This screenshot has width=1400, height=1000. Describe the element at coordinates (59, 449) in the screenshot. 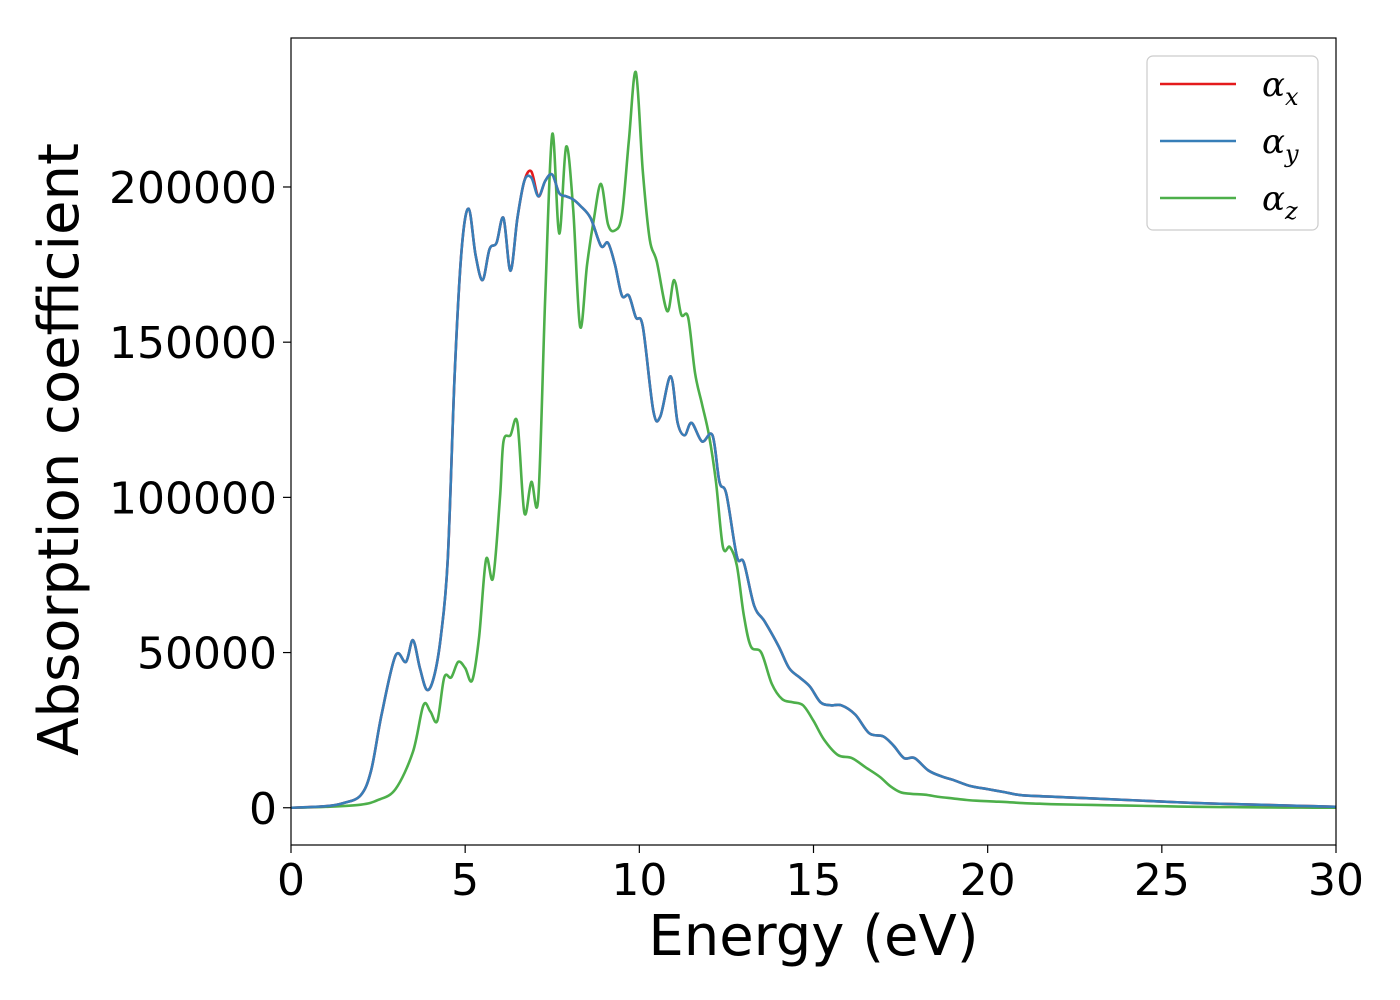

I see `y-axis-title: Absorption coefficient` at that location.